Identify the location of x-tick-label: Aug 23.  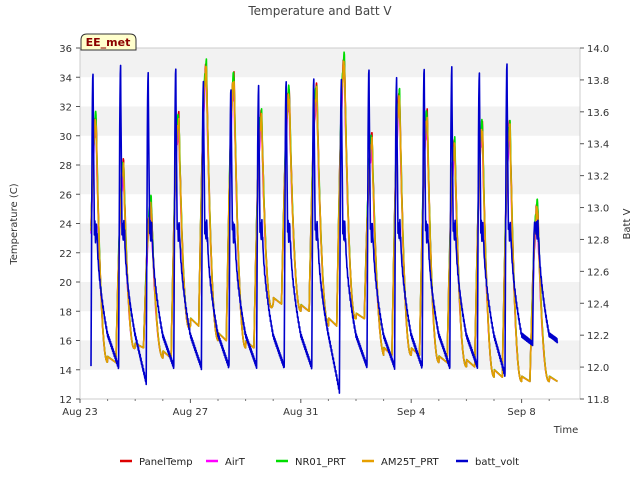
(79, 412).